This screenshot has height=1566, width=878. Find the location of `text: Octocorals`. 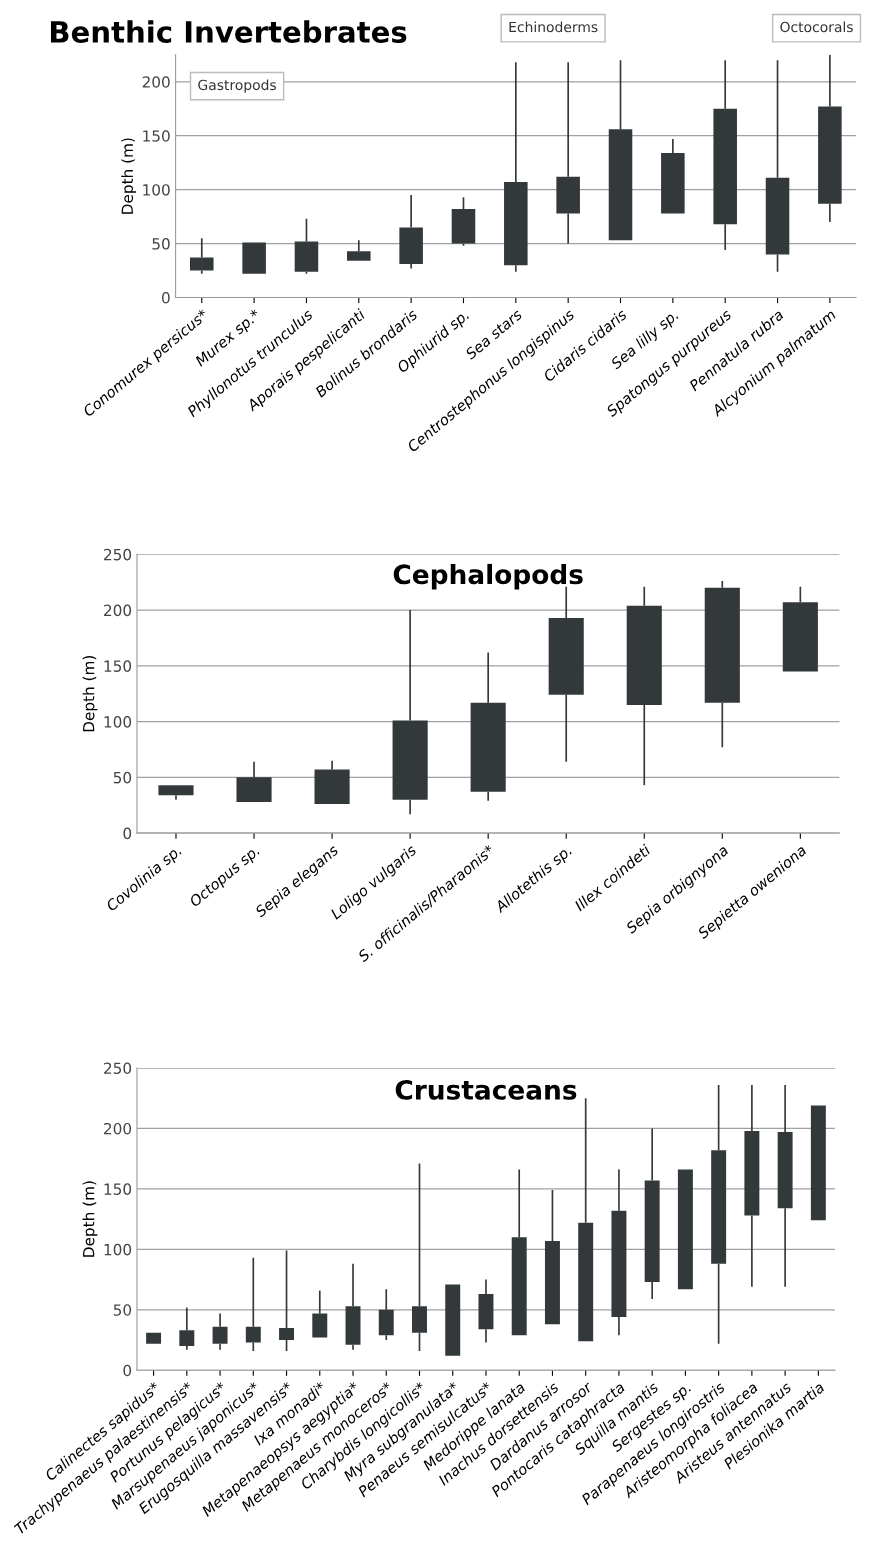

text: Octocorals is located at coordinates (816, 27).